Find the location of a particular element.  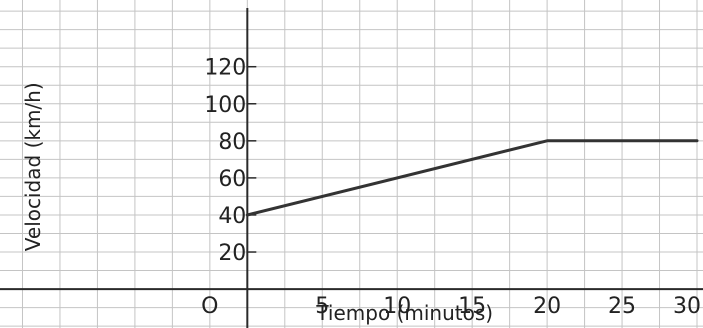

y-tick-label: 80 is located at coordinates (232, 142).